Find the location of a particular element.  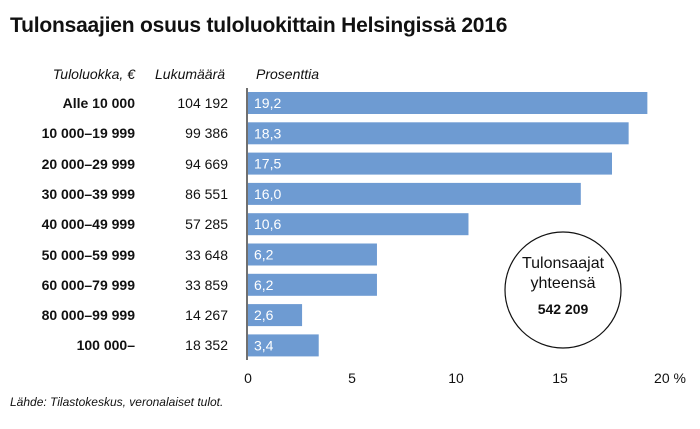

x-tick-label: 10 is located at coordinates (456, 378).